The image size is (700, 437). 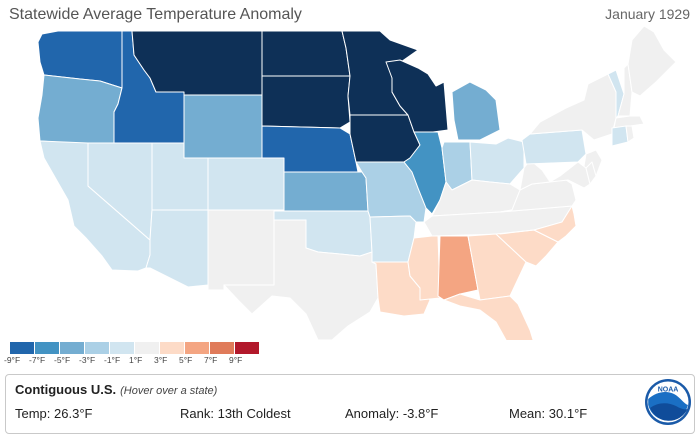 What do you see at coordinates (136, 360) in the screenshot?
I see `legend-label-5: 1°F` at bounding box center [136, 360].